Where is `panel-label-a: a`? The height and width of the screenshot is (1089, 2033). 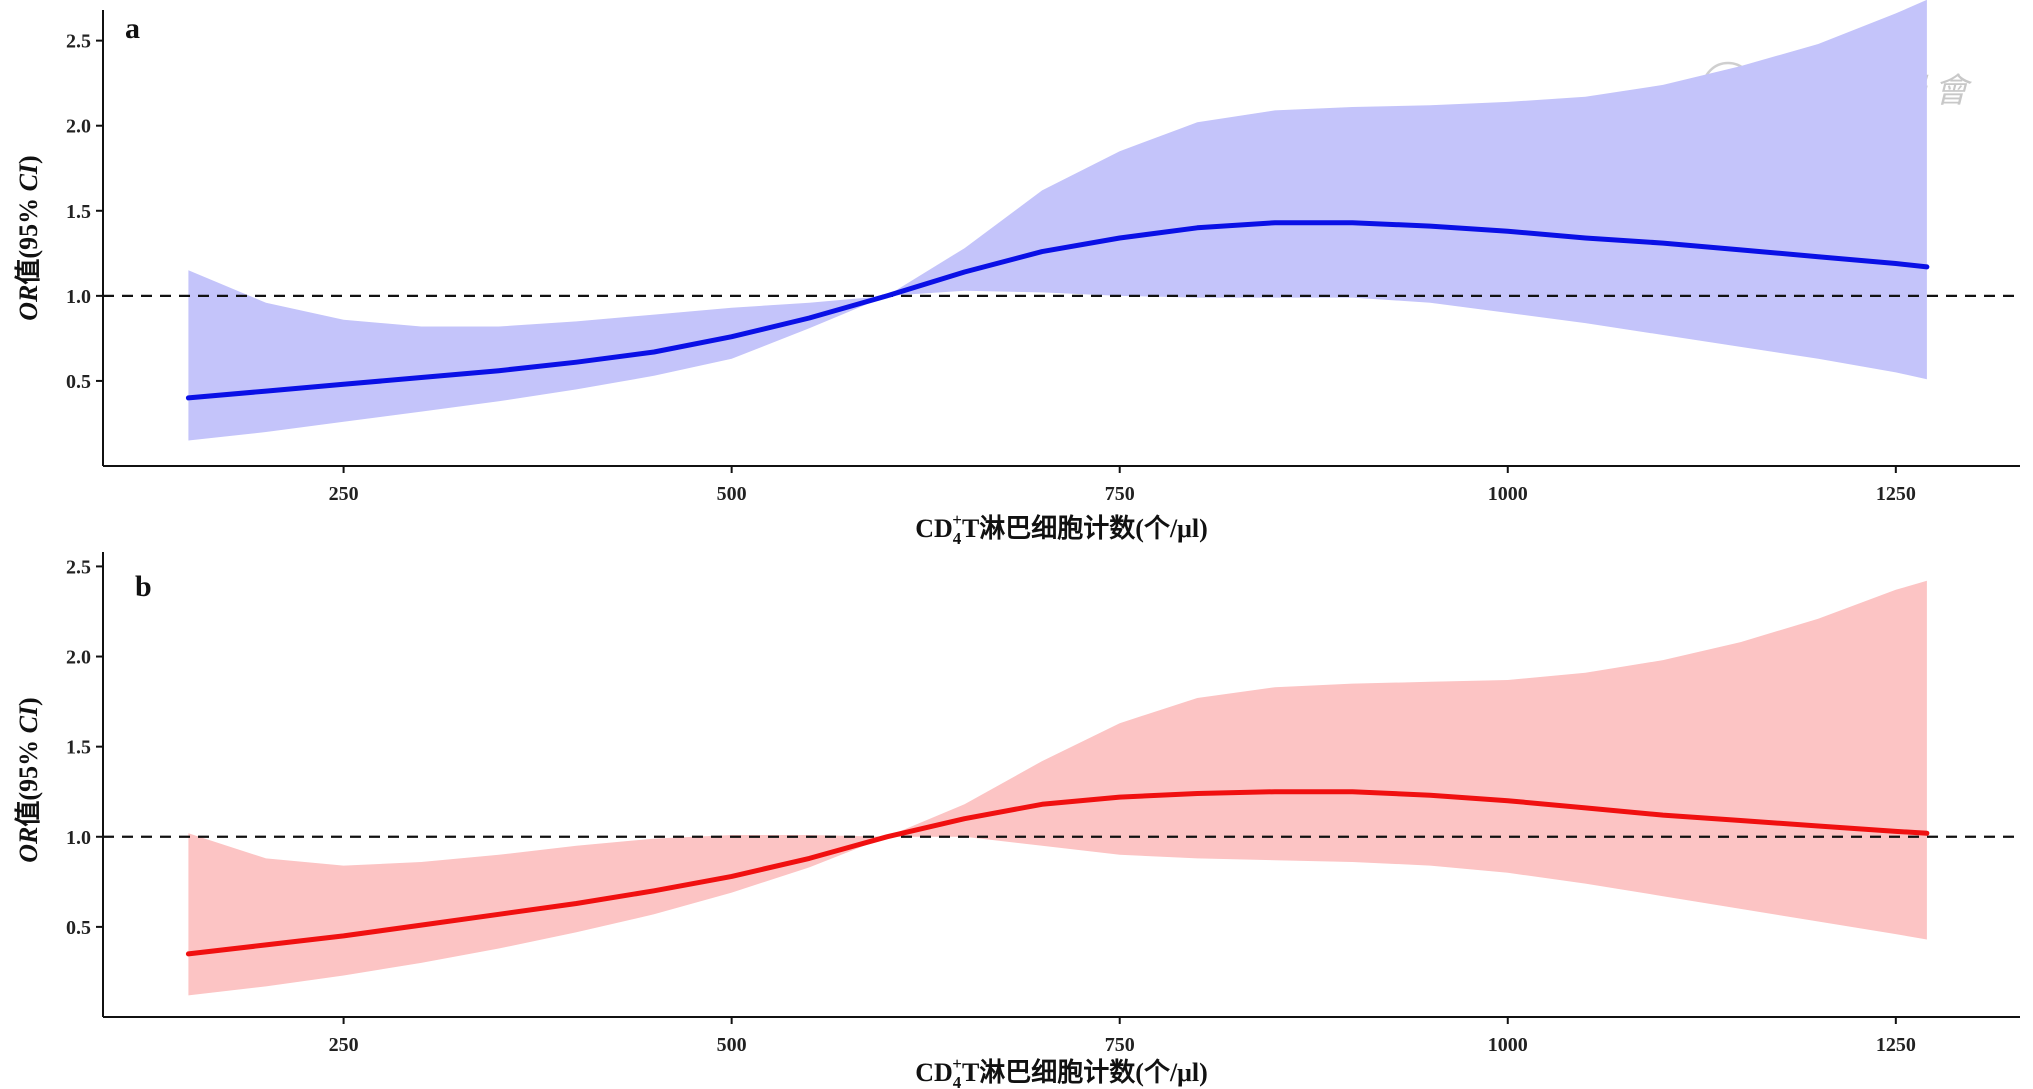
panel-label-a: a is located at coordinates (132, 28).